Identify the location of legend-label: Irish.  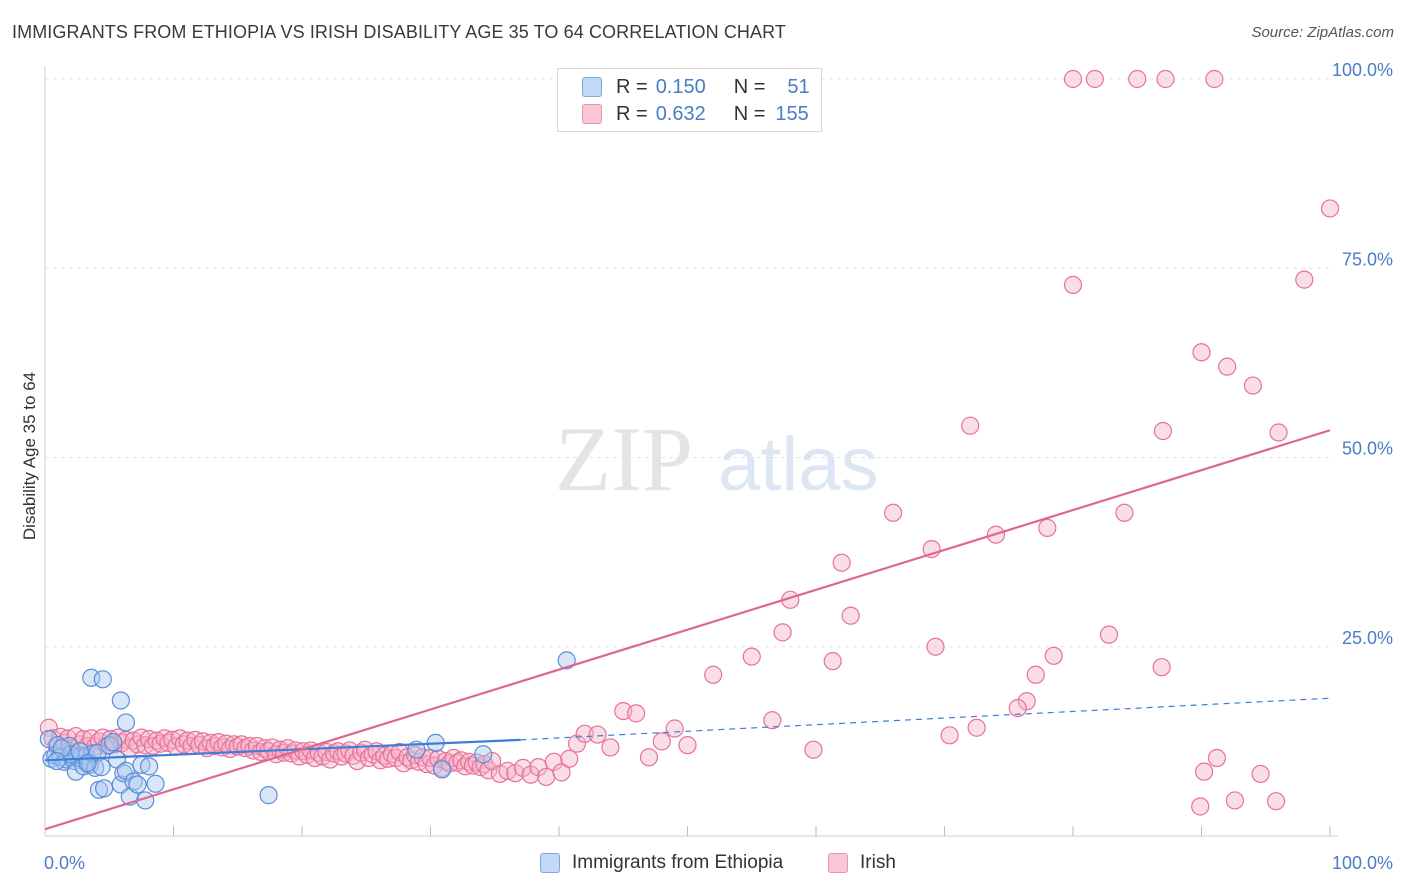
(878, 862).